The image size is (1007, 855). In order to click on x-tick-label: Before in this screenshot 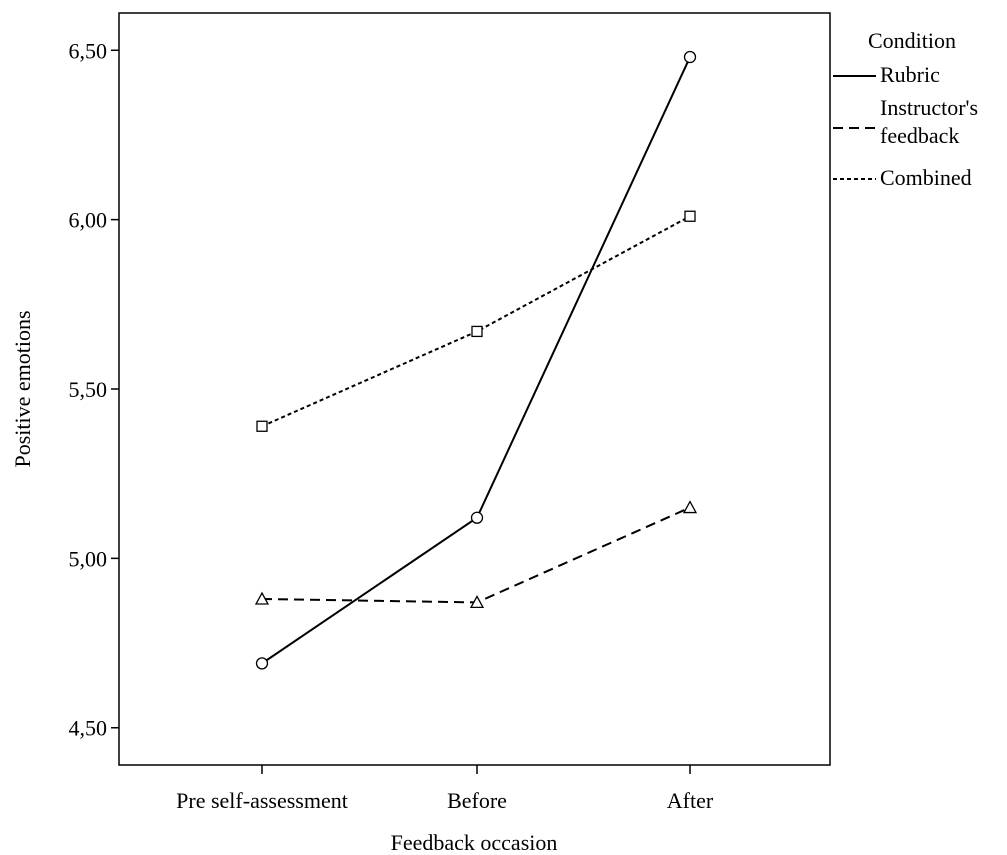, I will do `click(477, 800)`.